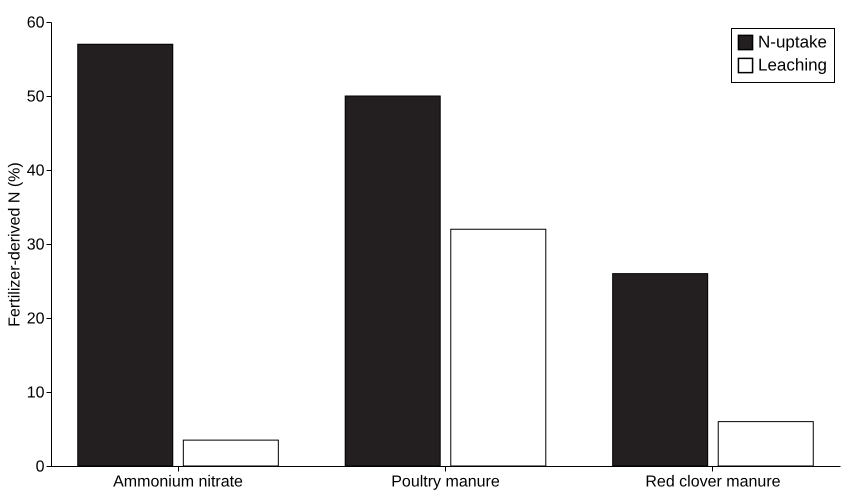 Image resolution: width=842 pixels, height=495 pixels. I want to click on y-tick-label: 60, so click(35, 23).